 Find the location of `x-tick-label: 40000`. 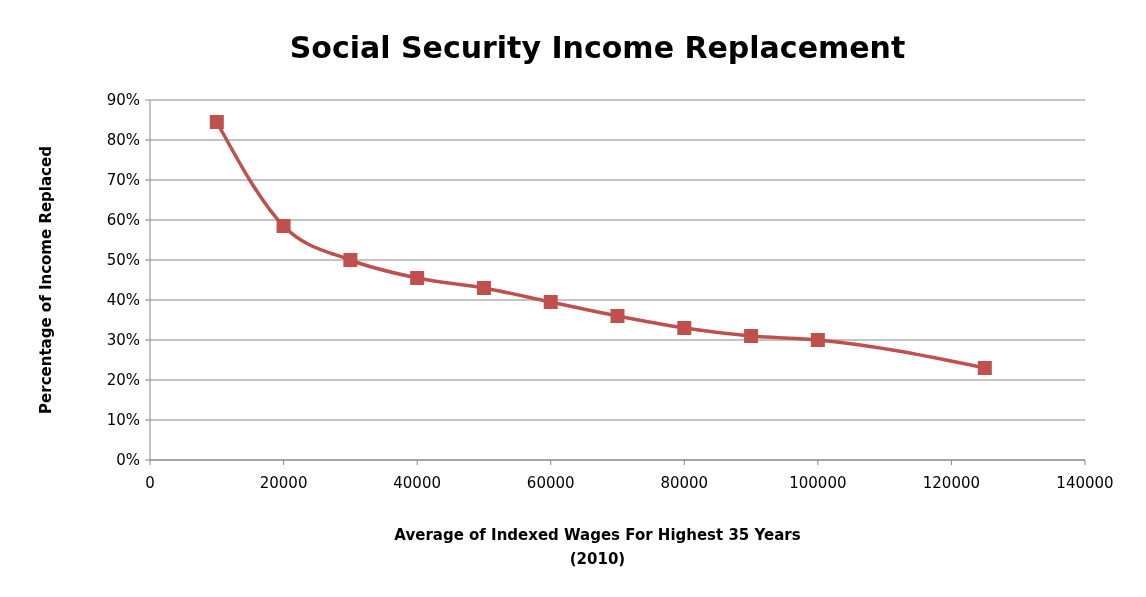

x-tick-label: 40000 is located at coordinates (417, 483).